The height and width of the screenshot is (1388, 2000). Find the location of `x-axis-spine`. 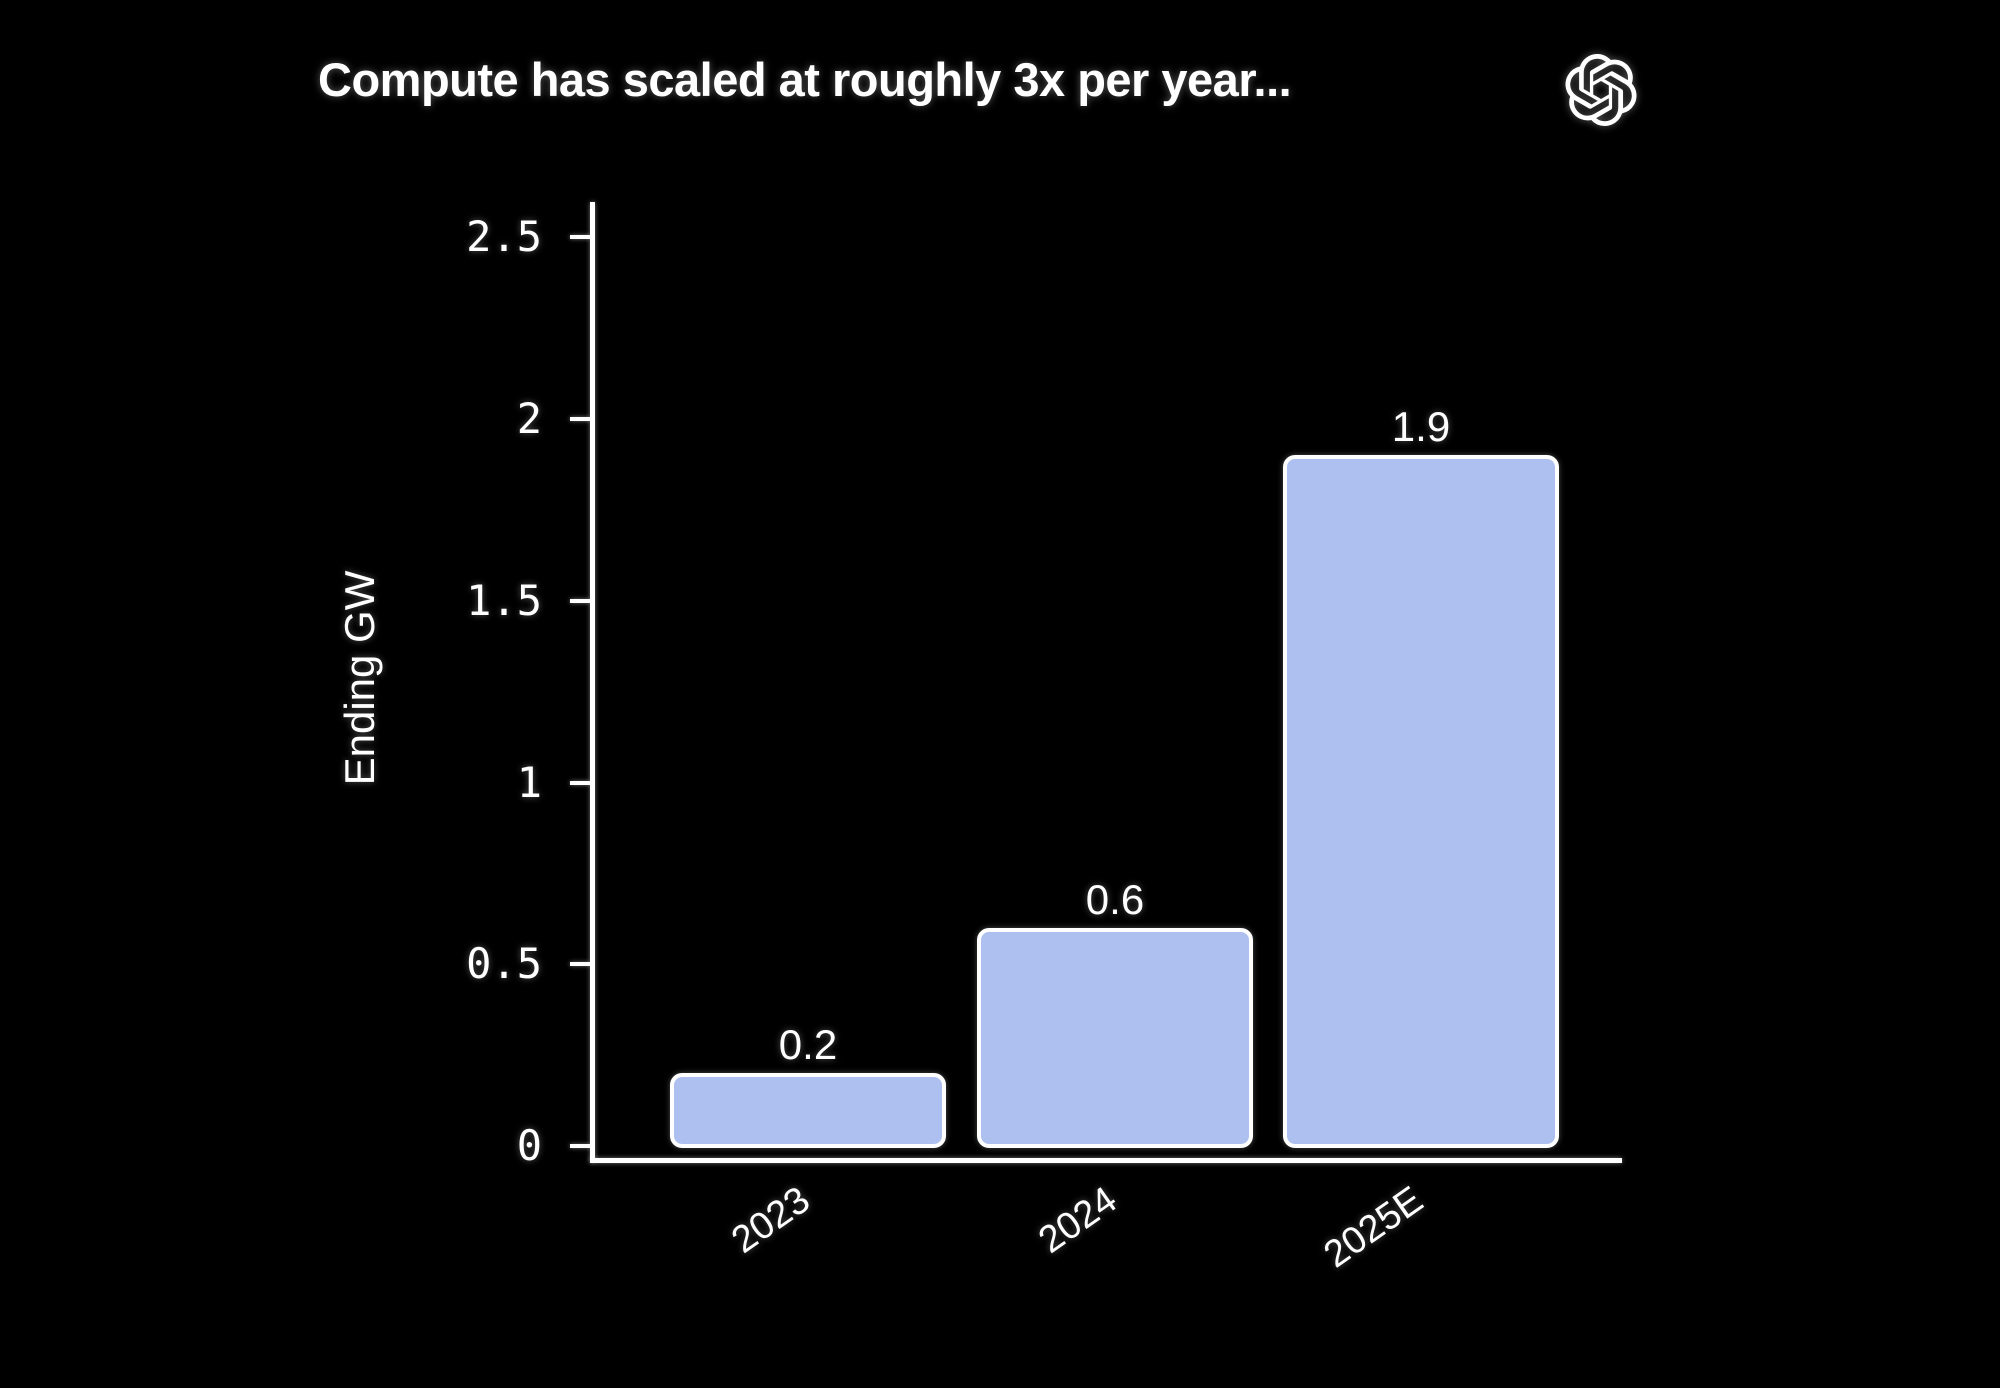

x-axis-spine is located at coordinates (1106, 1160).